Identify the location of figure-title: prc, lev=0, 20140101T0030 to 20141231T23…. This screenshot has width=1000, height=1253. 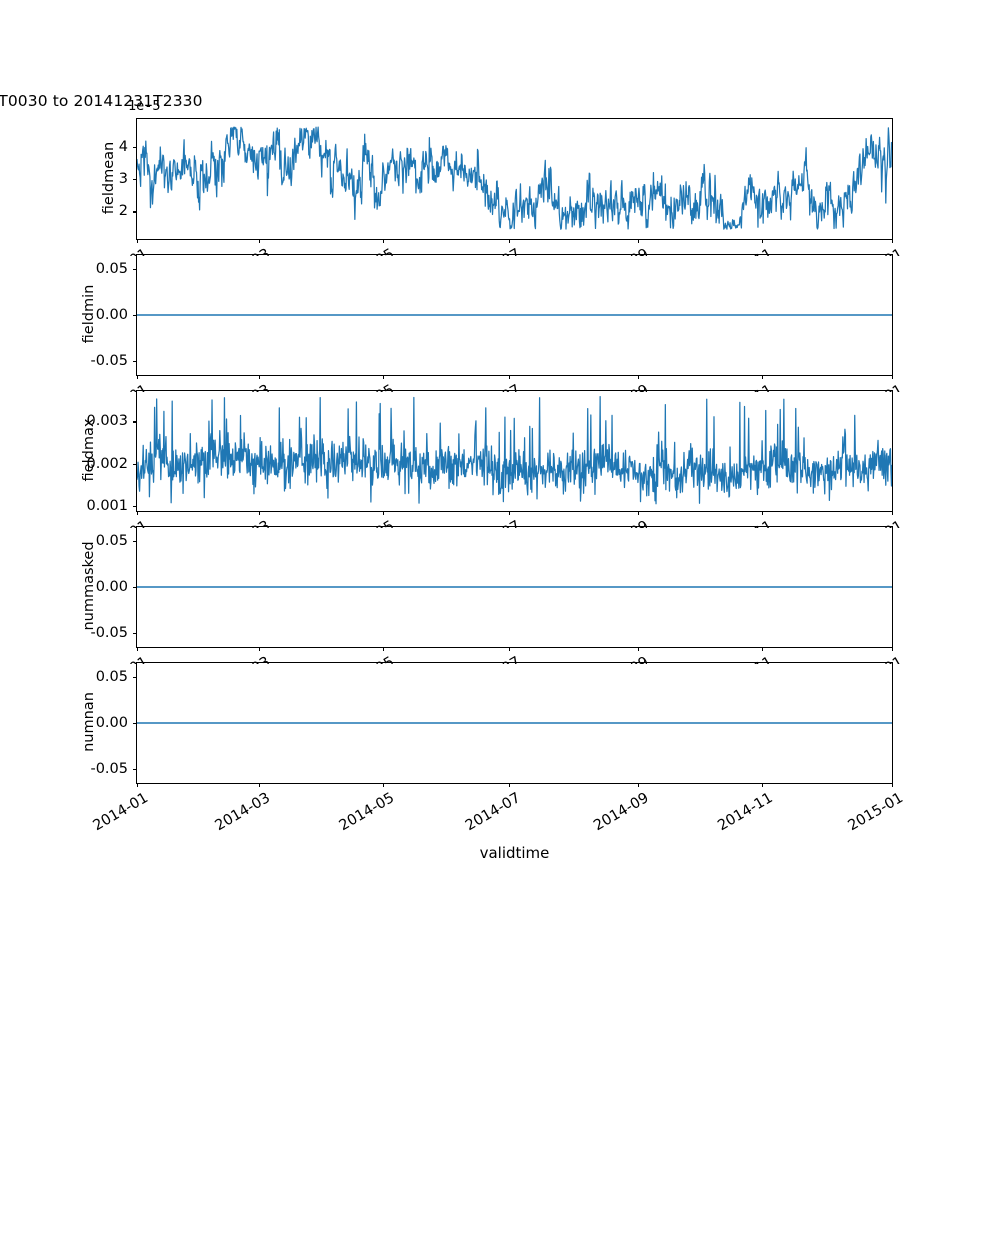
(500, 101).